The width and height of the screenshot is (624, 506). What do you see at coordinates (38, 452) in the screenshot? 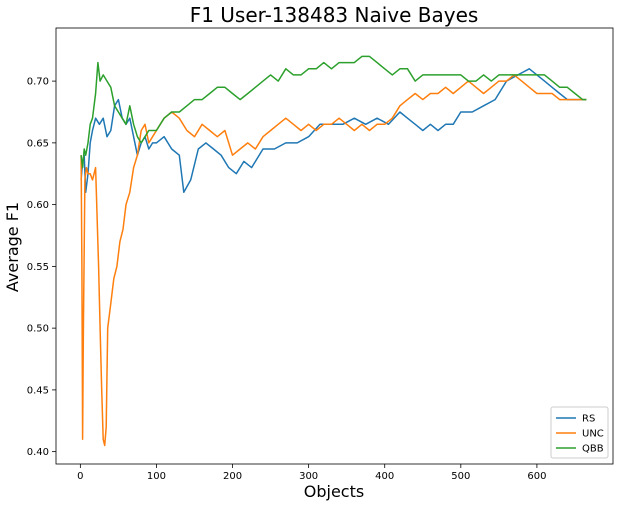
I see `y-tick-label: 0.40` at bounding box center [38, 452].